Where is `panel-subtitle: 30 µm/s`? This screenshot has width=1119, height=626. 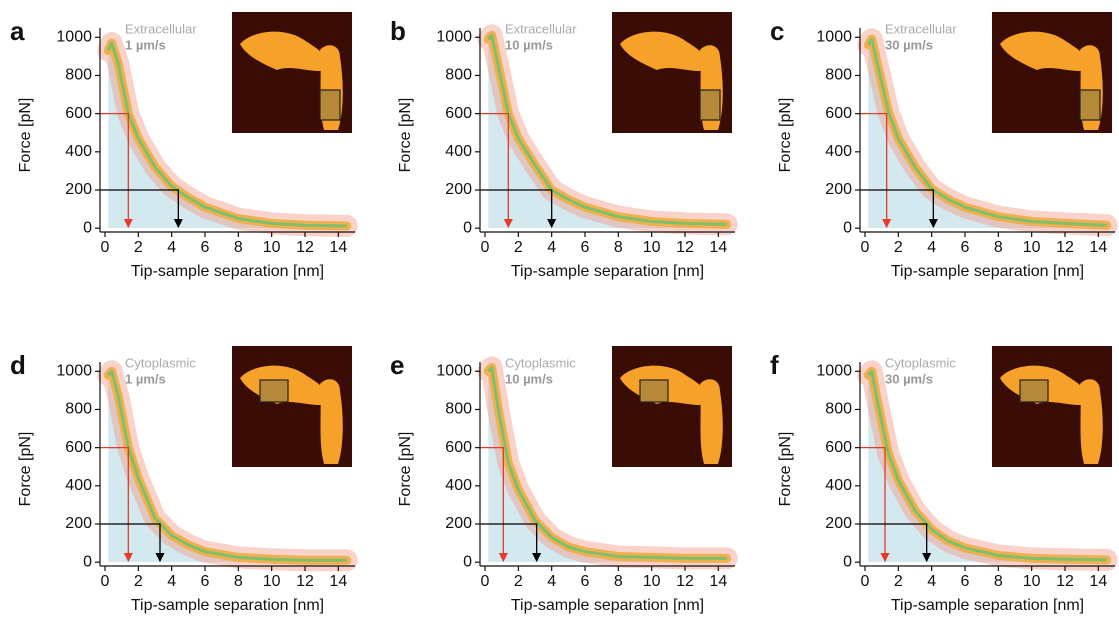
panel-subtitle: 30 µm/s is located at coordinates (909, 378).